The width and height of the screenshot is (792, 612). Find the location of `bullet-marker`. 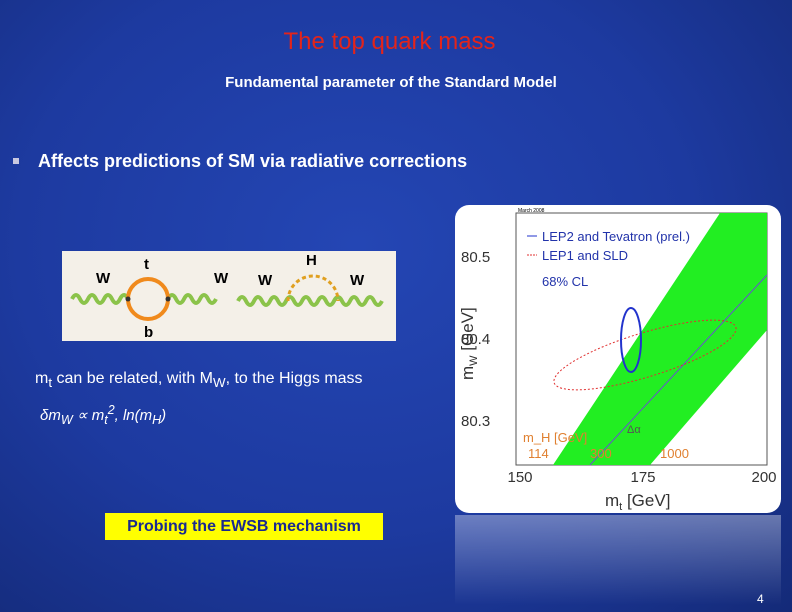

bullet-marker is located at coordinates (16, 161).